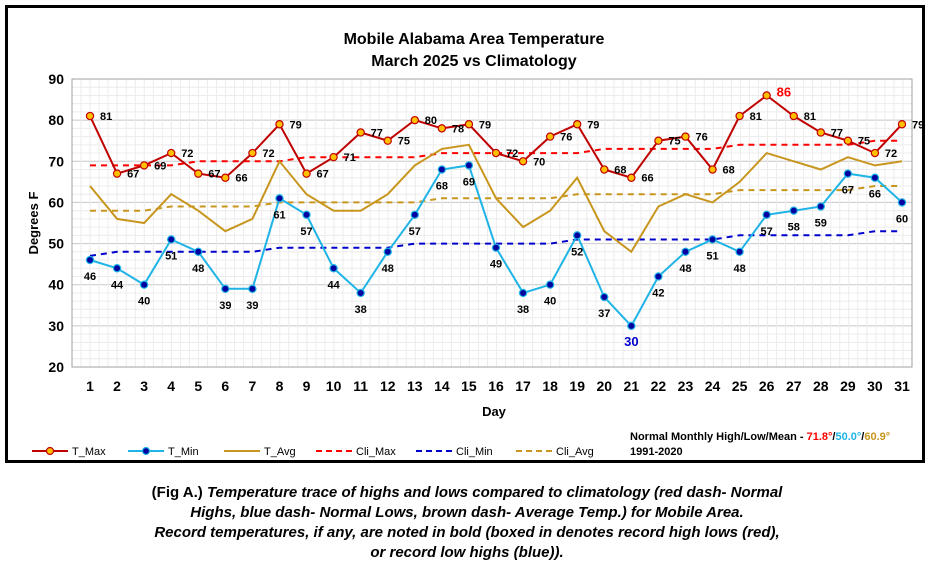  What do you see at coordinates (523, 310) in the screenshot?
I see `label-t-min: 38` at bounding box center [523, 310].